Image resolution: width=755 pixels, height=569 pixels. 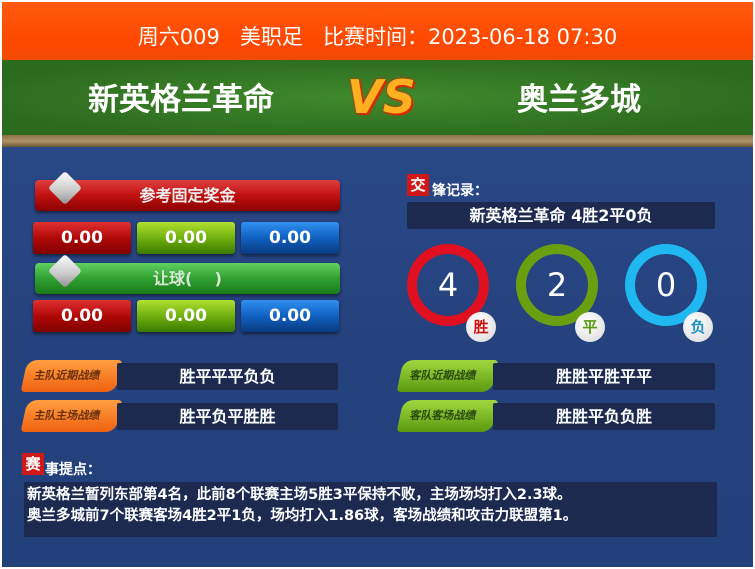 What do you see at coordinates (71, 376) in the screenshot?
I see `home-recent-label: 主队近期战绩` at bounding box center [71, 376].